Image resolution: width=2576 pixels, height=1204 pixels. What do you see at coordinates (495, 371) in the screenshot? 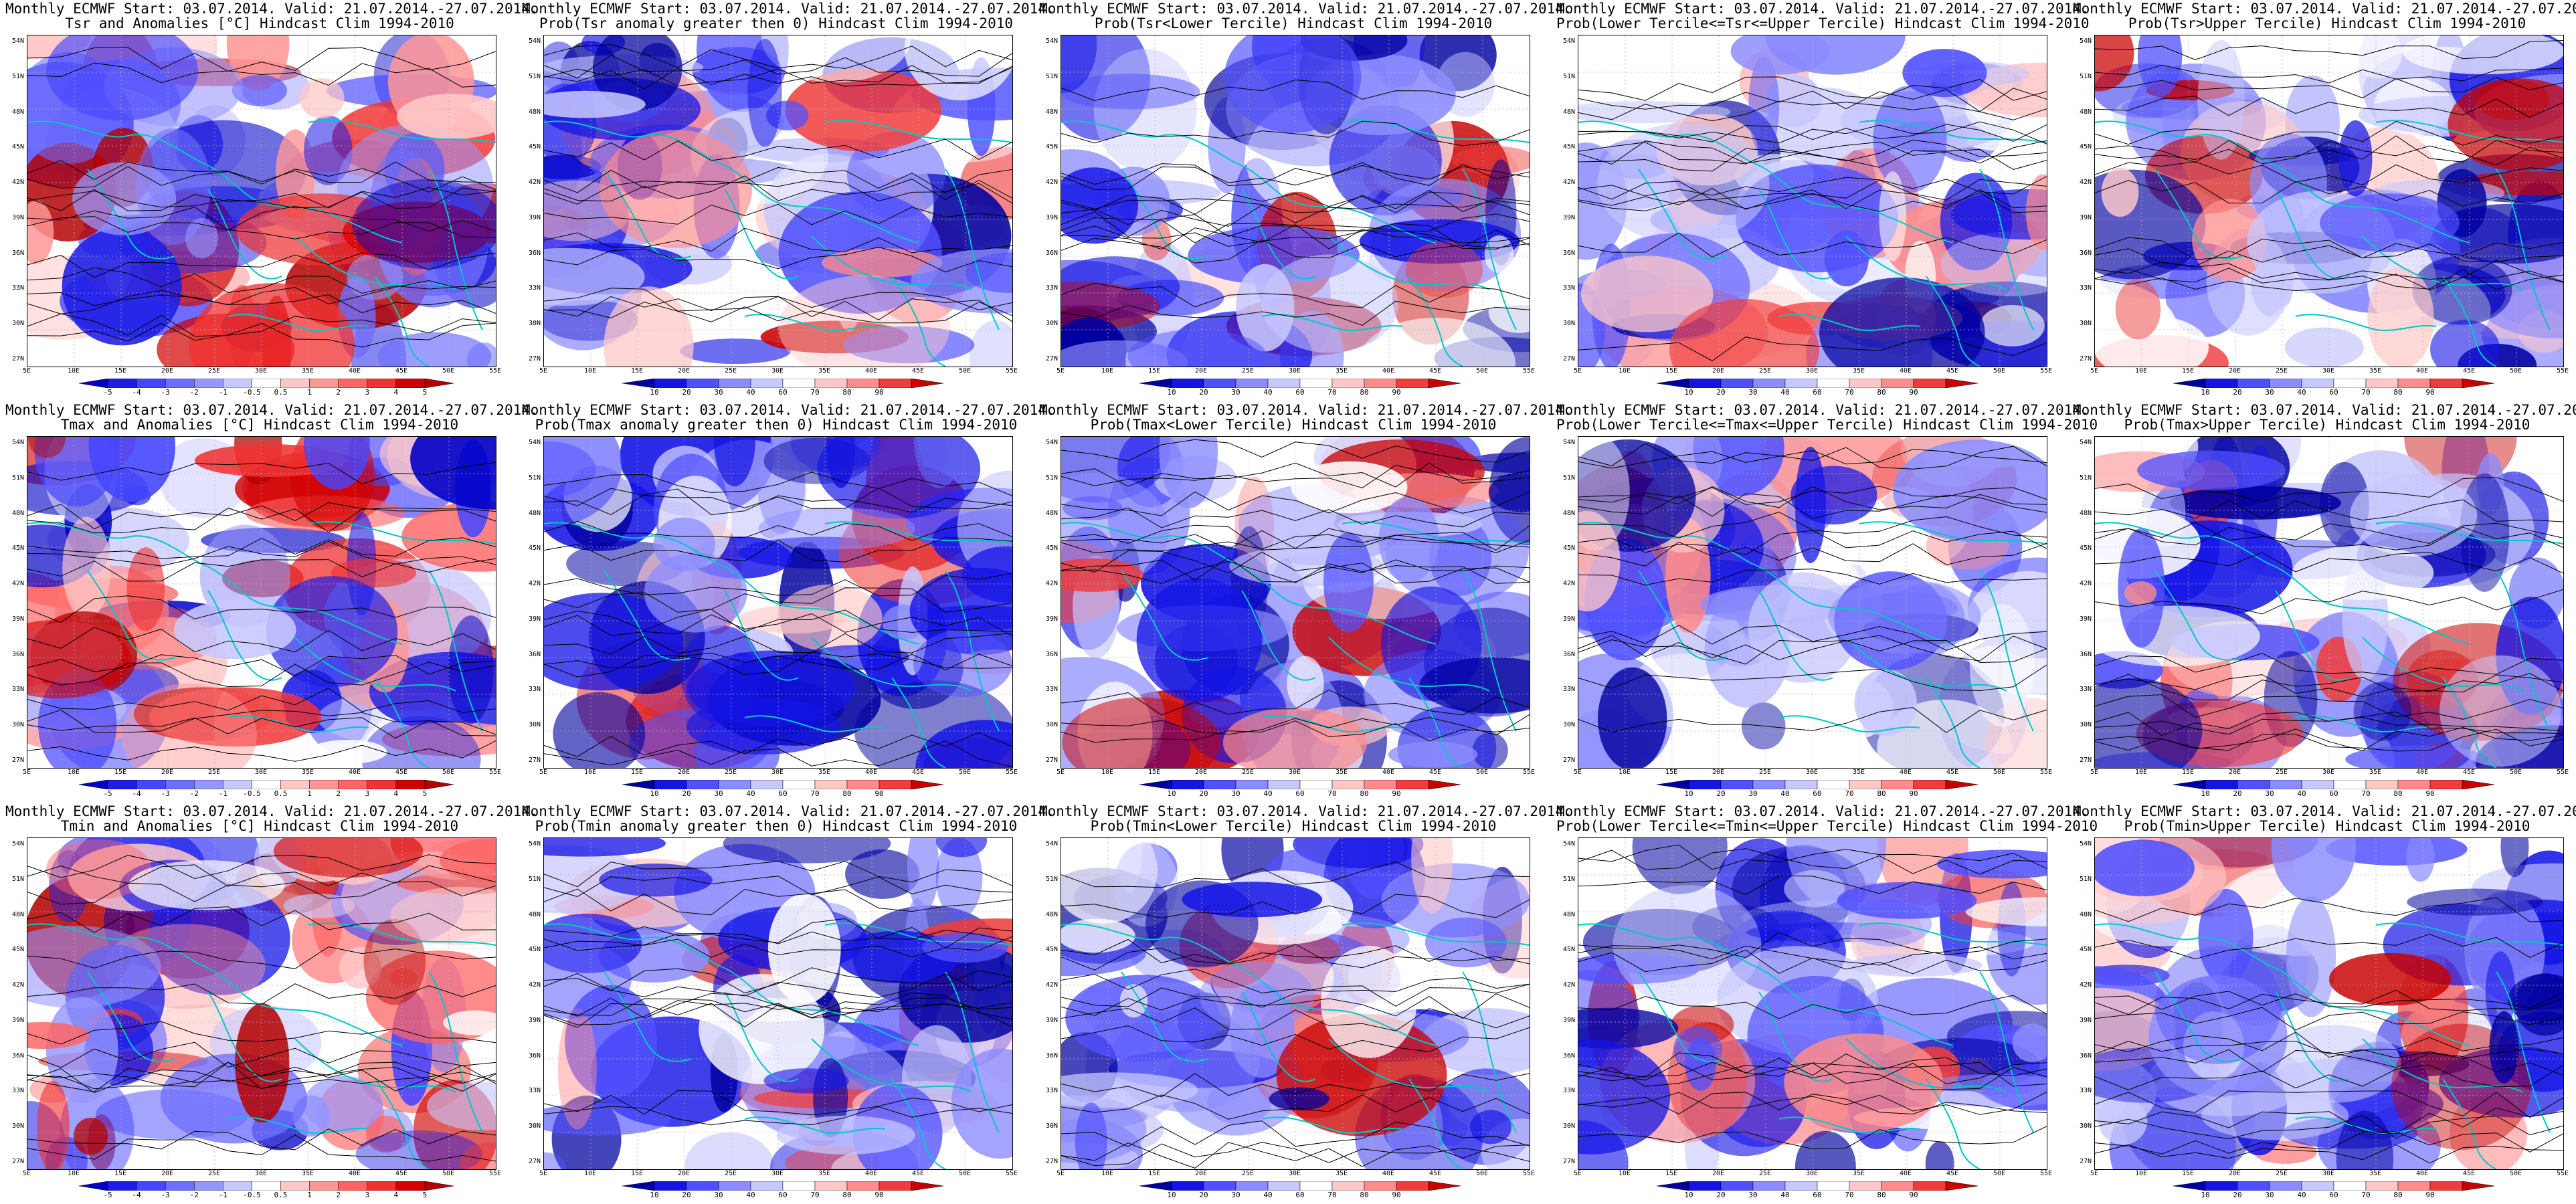
I see `lon-tick-label: 55E` at bounding box center [495, 371].